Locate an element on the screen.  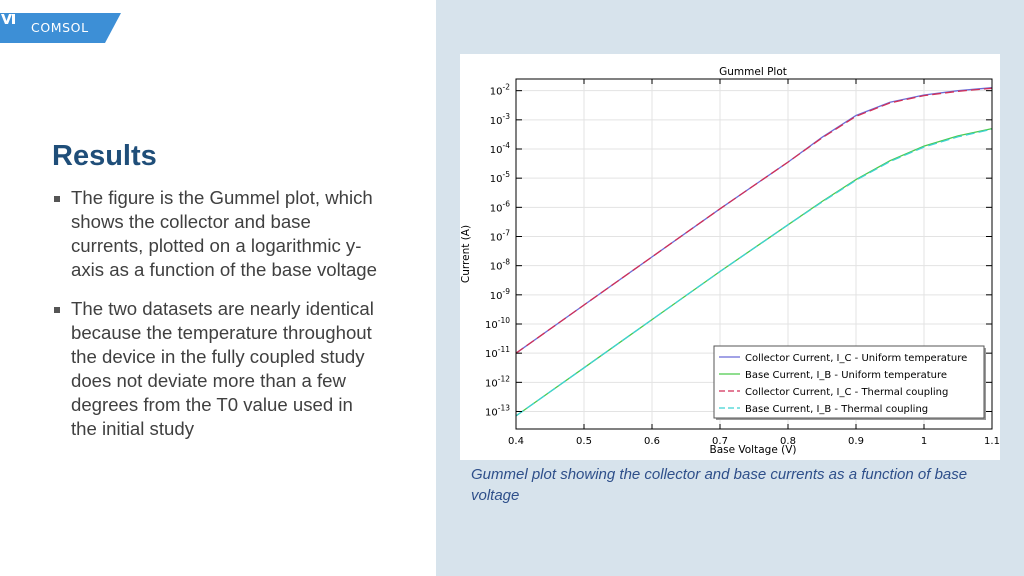
x-tick-label: 0.9 is located at coordinates (856, 441).